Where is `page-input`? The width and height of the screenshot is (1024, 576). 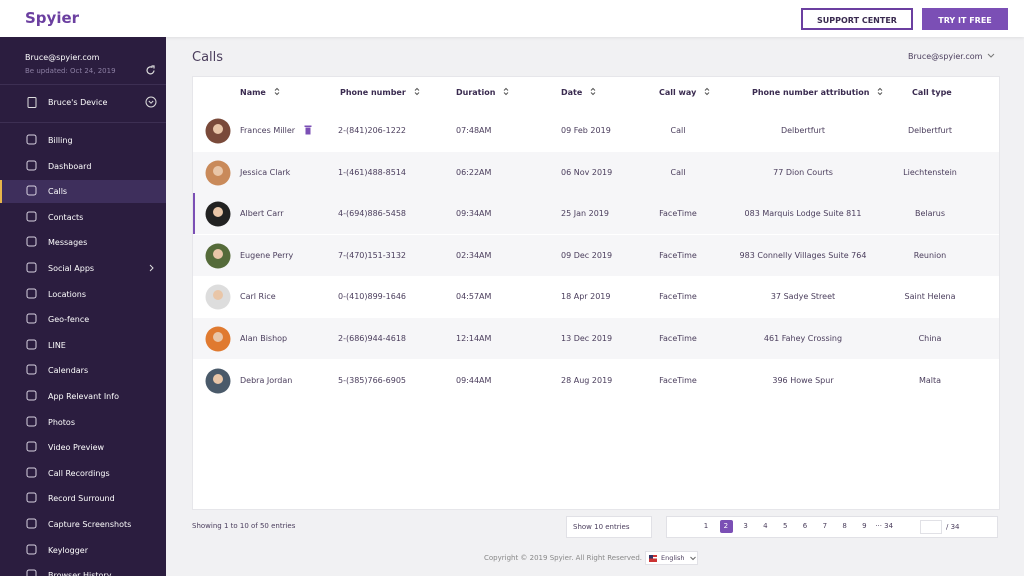
page-input is located at coordinates (931, 527).